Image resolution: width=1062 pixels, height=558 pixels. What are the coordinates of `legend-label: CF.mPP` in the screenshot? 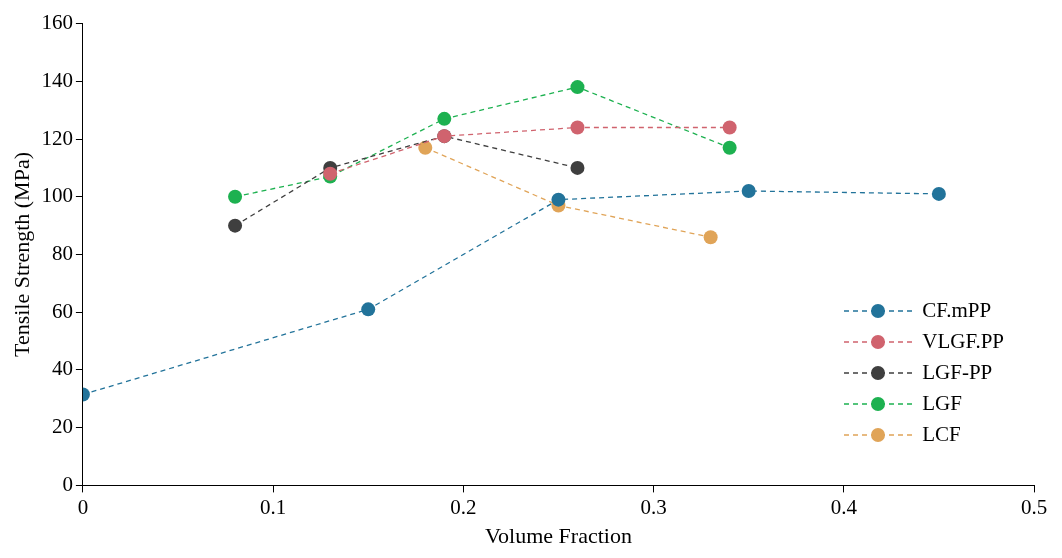 It's located at (957, 310).